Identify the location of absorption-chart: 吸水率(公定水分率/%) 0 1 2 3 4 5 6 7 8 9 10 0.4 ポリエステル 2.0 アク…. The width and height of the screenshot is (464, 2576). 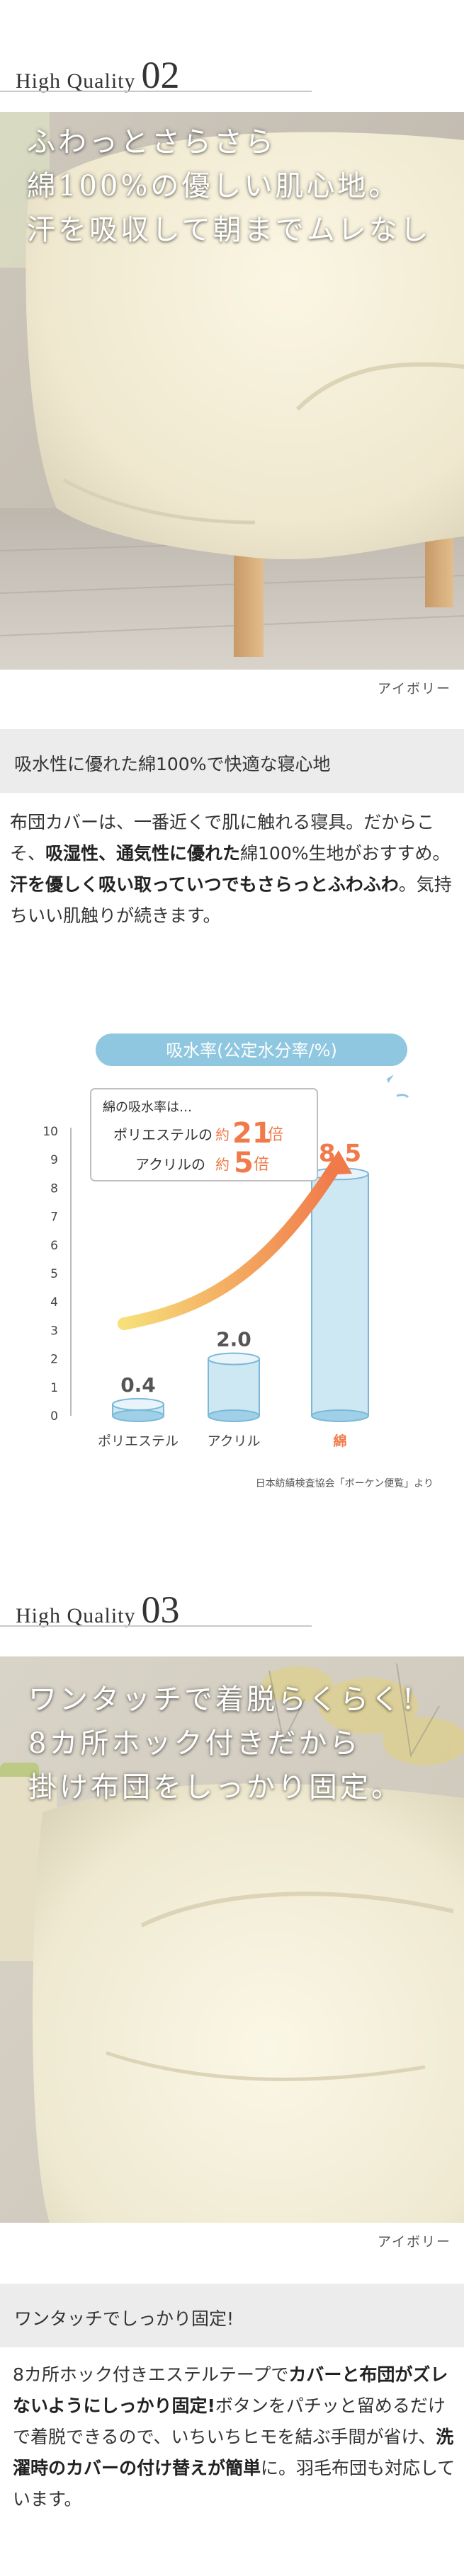
(238, 1261).